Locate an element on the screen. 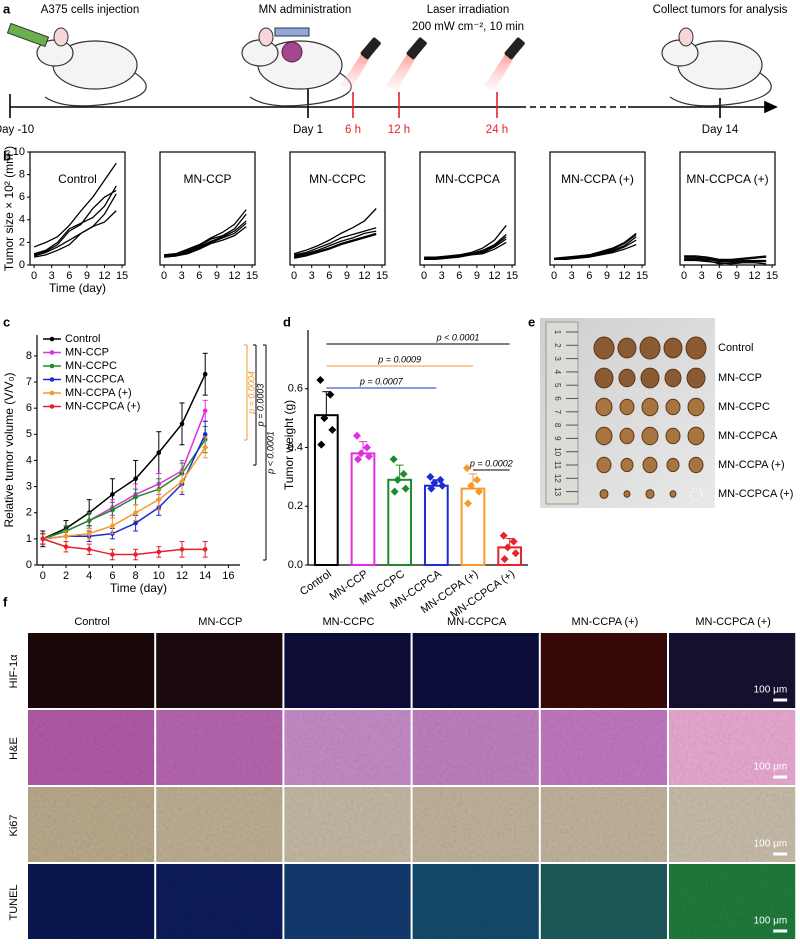 This screenshot has height=944, width=800. x-tick-label: 3 is located at coordinates (312, 276).